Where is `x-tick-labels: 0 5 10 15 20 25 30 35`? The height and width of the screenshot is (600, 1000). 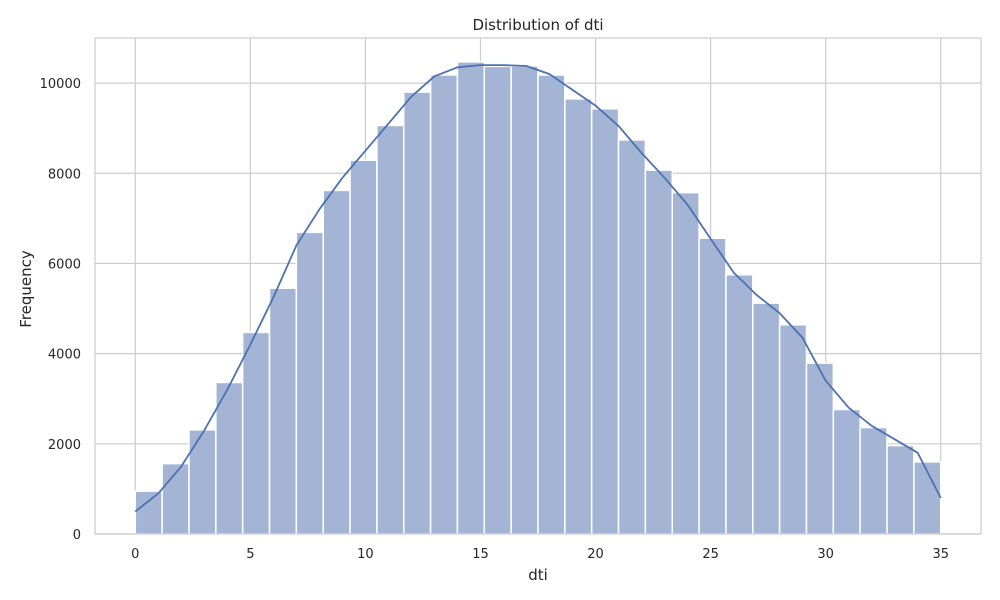 x-tick-labels: 0 5 10 15 20 25 30 35 is located at coordinates (540, 554).